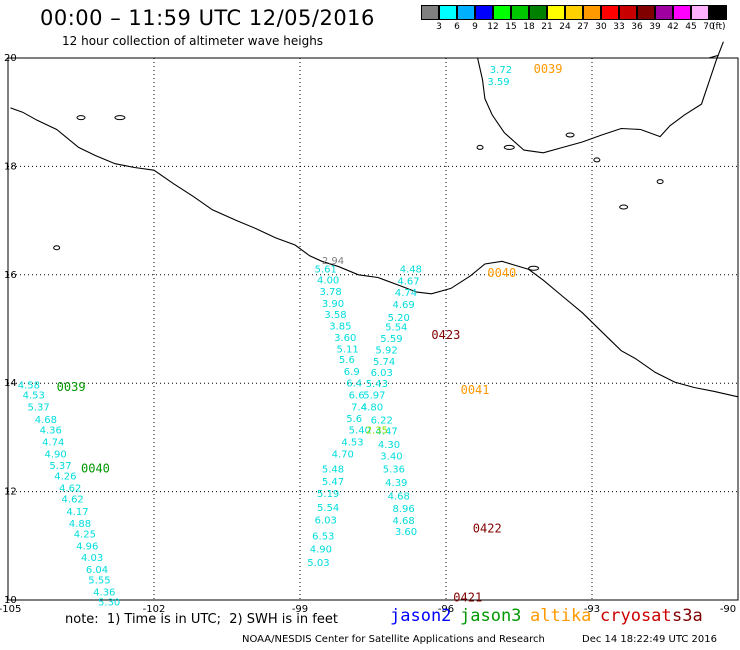 The height and width of the screenshot is (650, 740). What do you see at coordinates (333, 470) in the screenshot?
I see `swh-value: 5.48` at bounding box center [333, 470].